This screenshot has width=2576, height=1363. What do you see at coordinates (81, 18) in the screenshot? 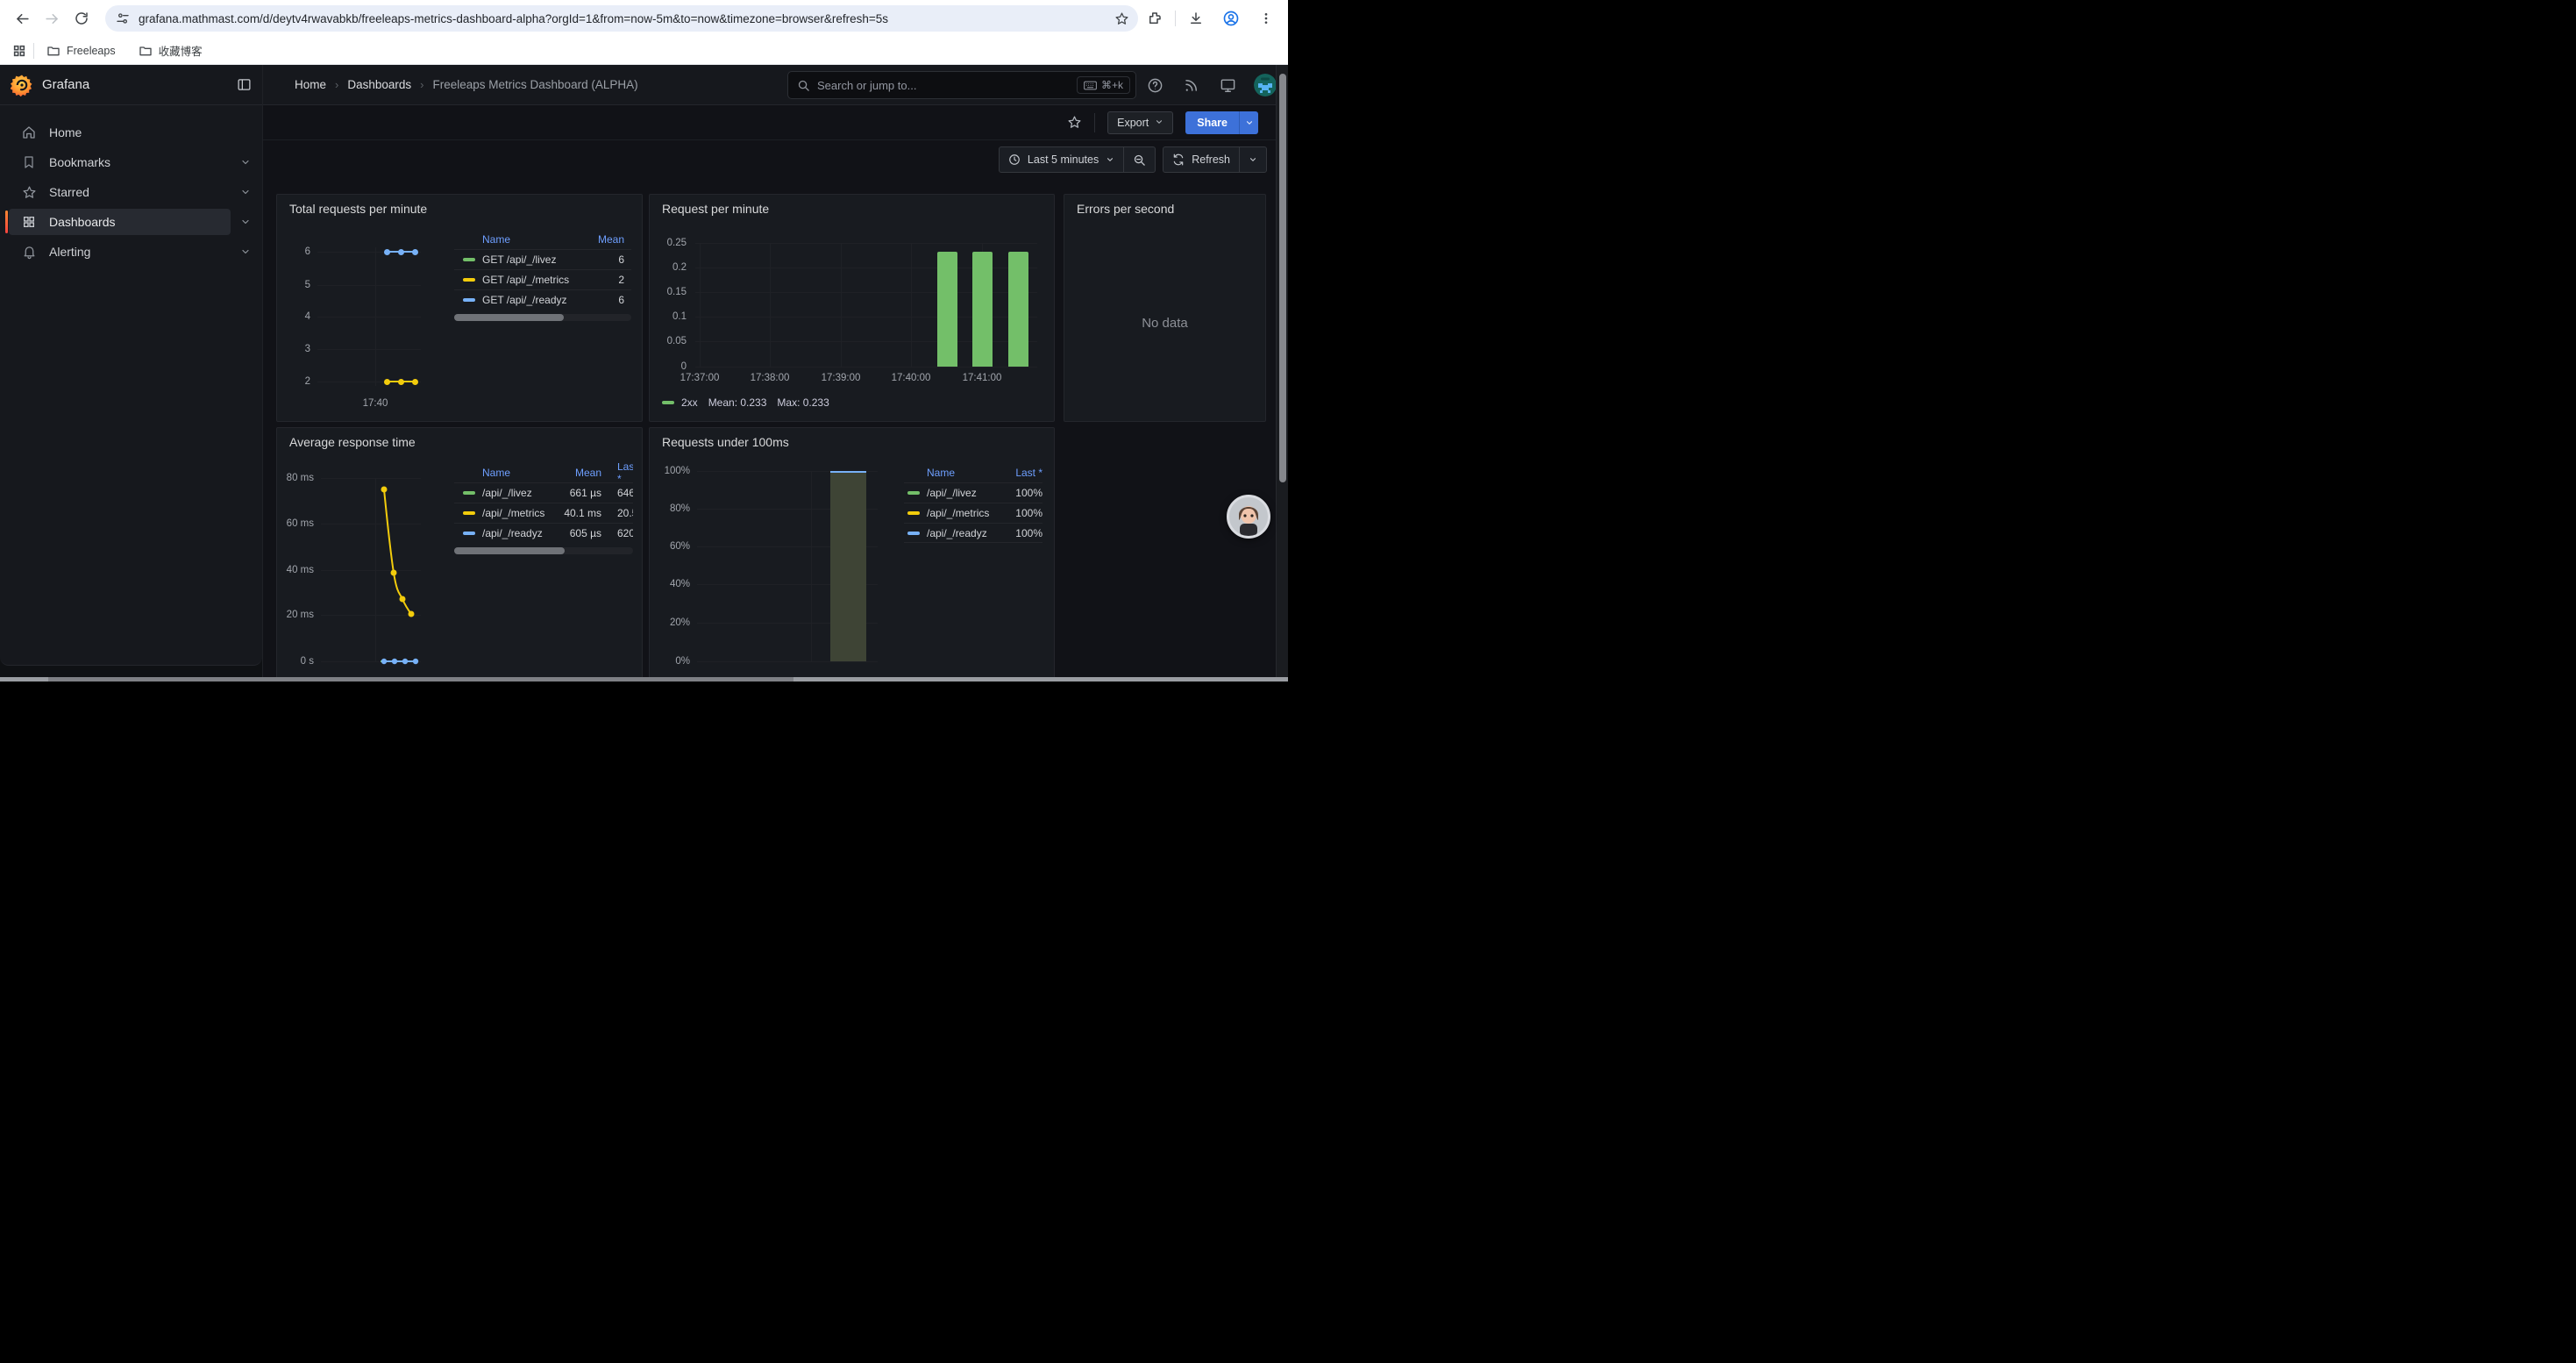
I see `reload-icon` at bounding box center [81, 18].